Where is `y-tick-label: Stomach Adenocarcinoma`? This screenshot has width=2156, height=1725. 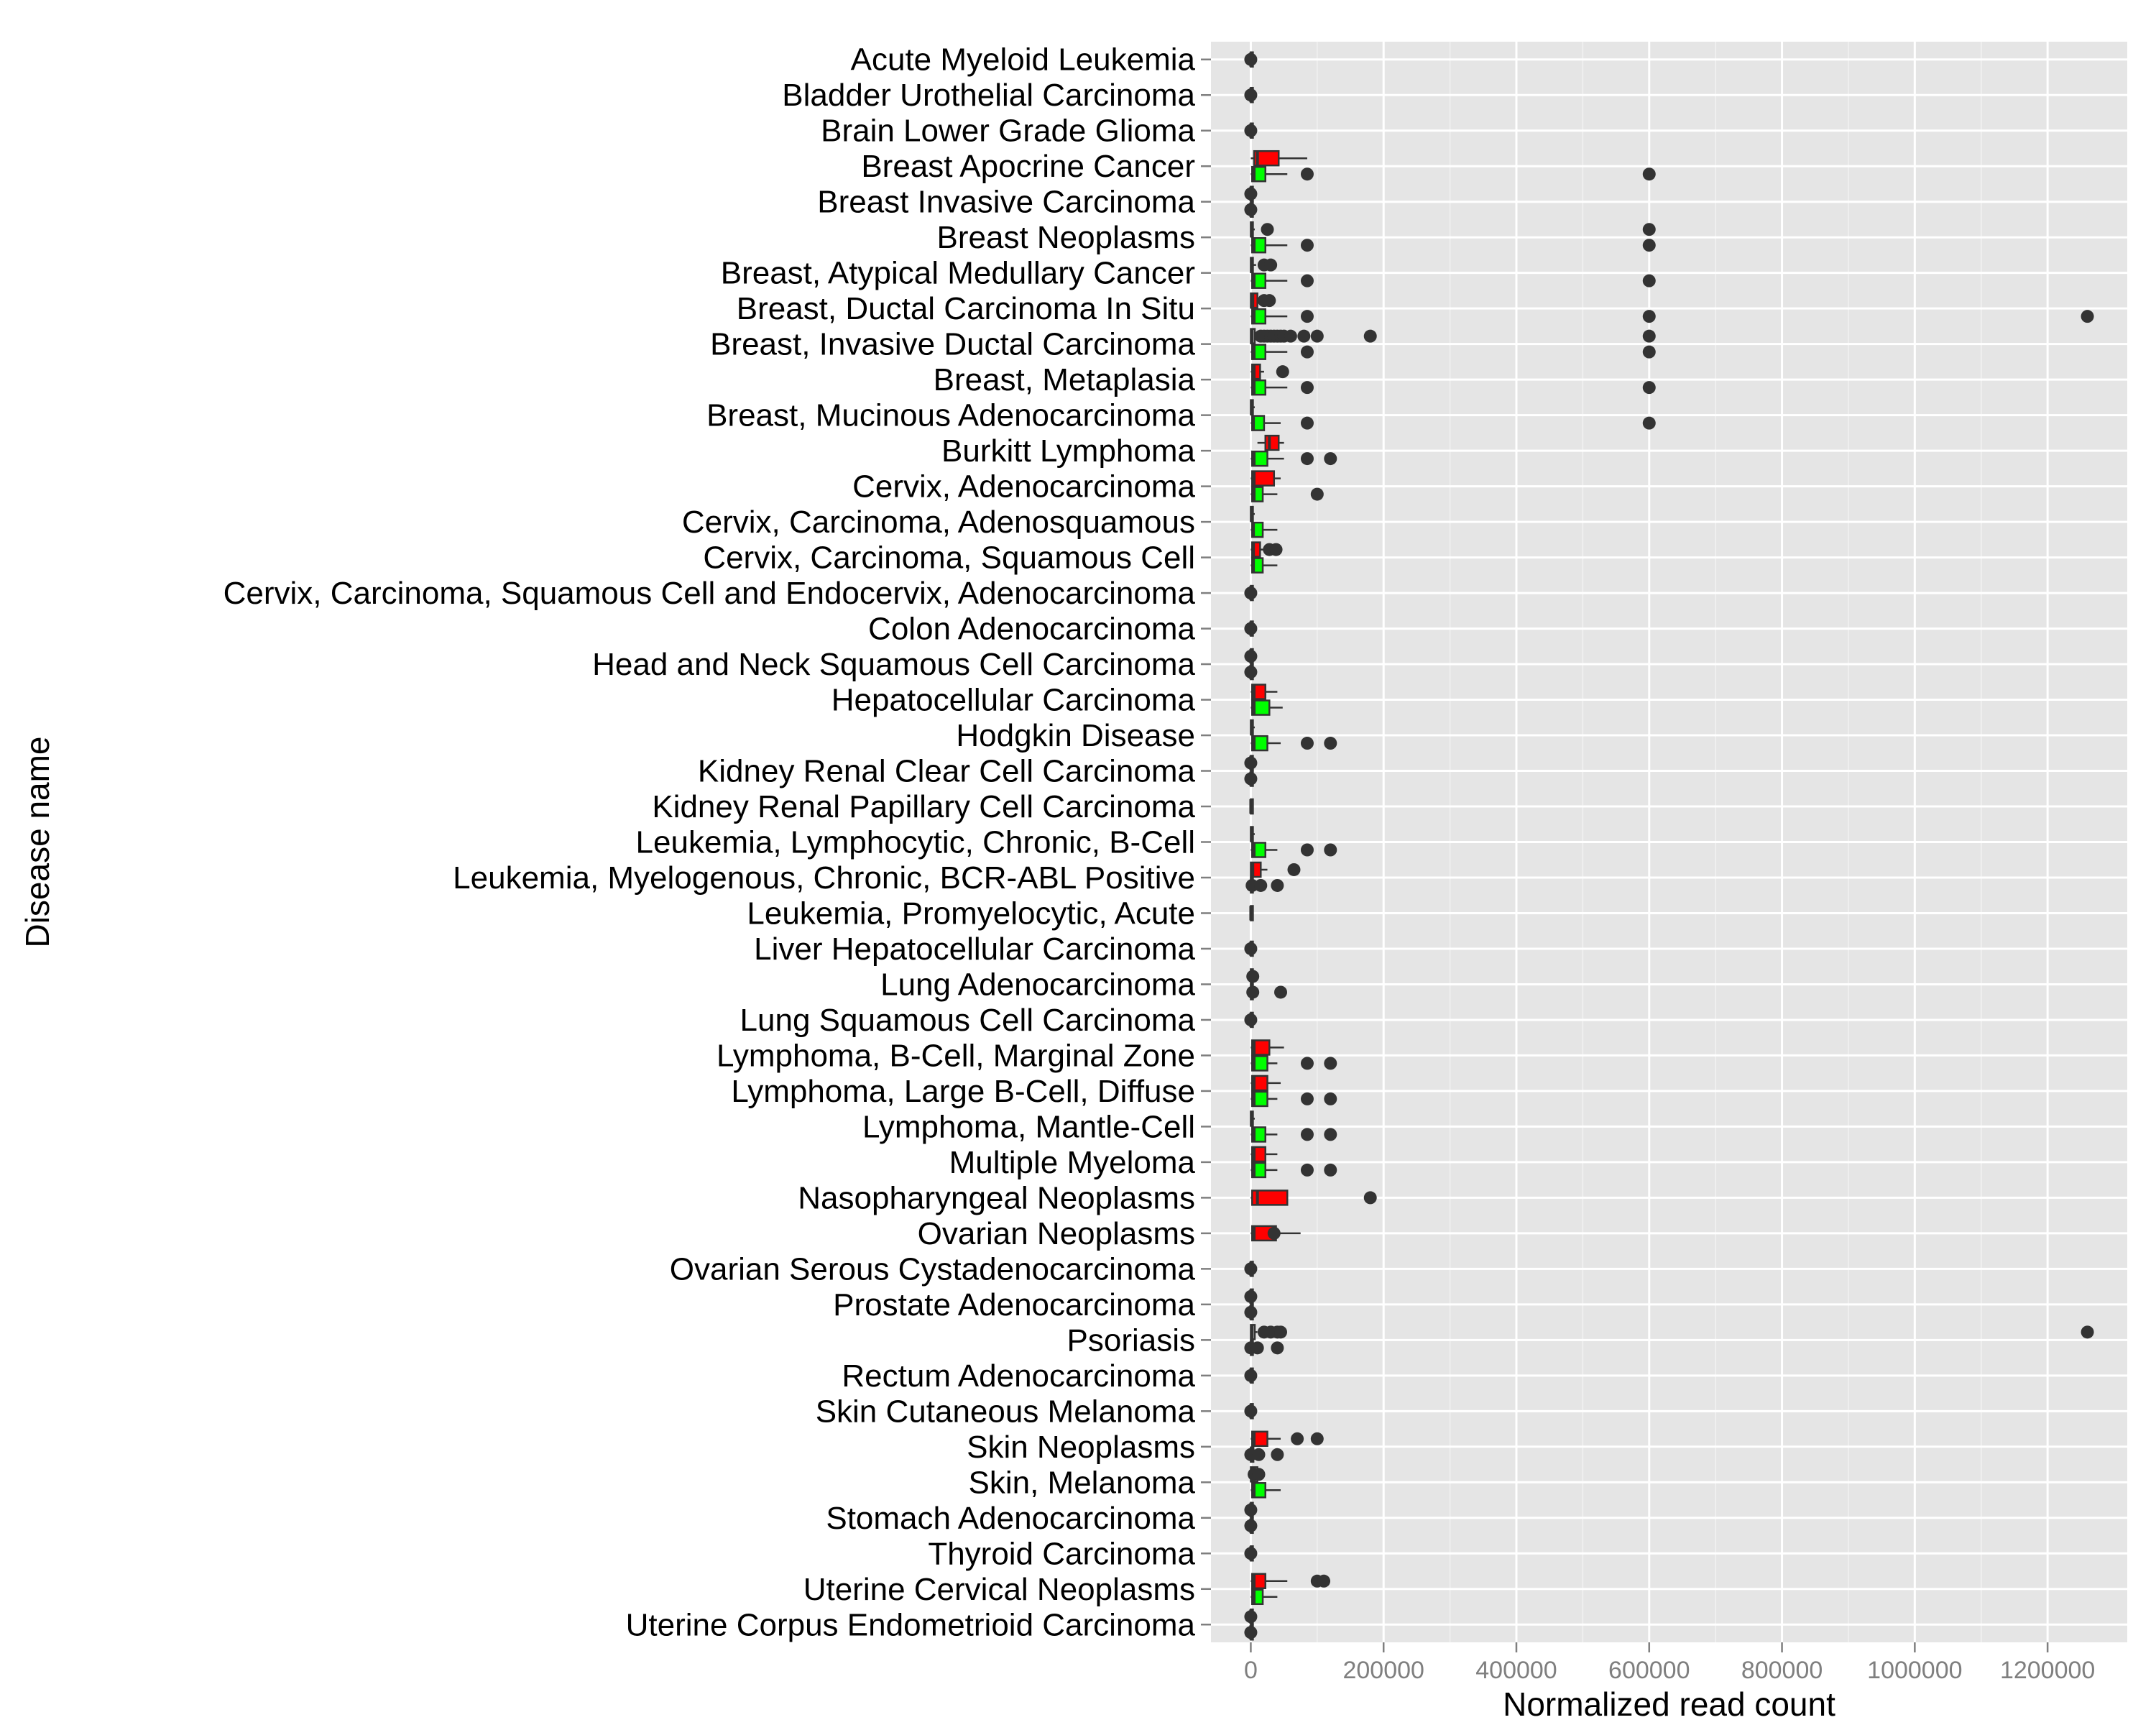
y-tick-label: Stomach Adenocarcinoma is located at coordinates (1011, 1518).